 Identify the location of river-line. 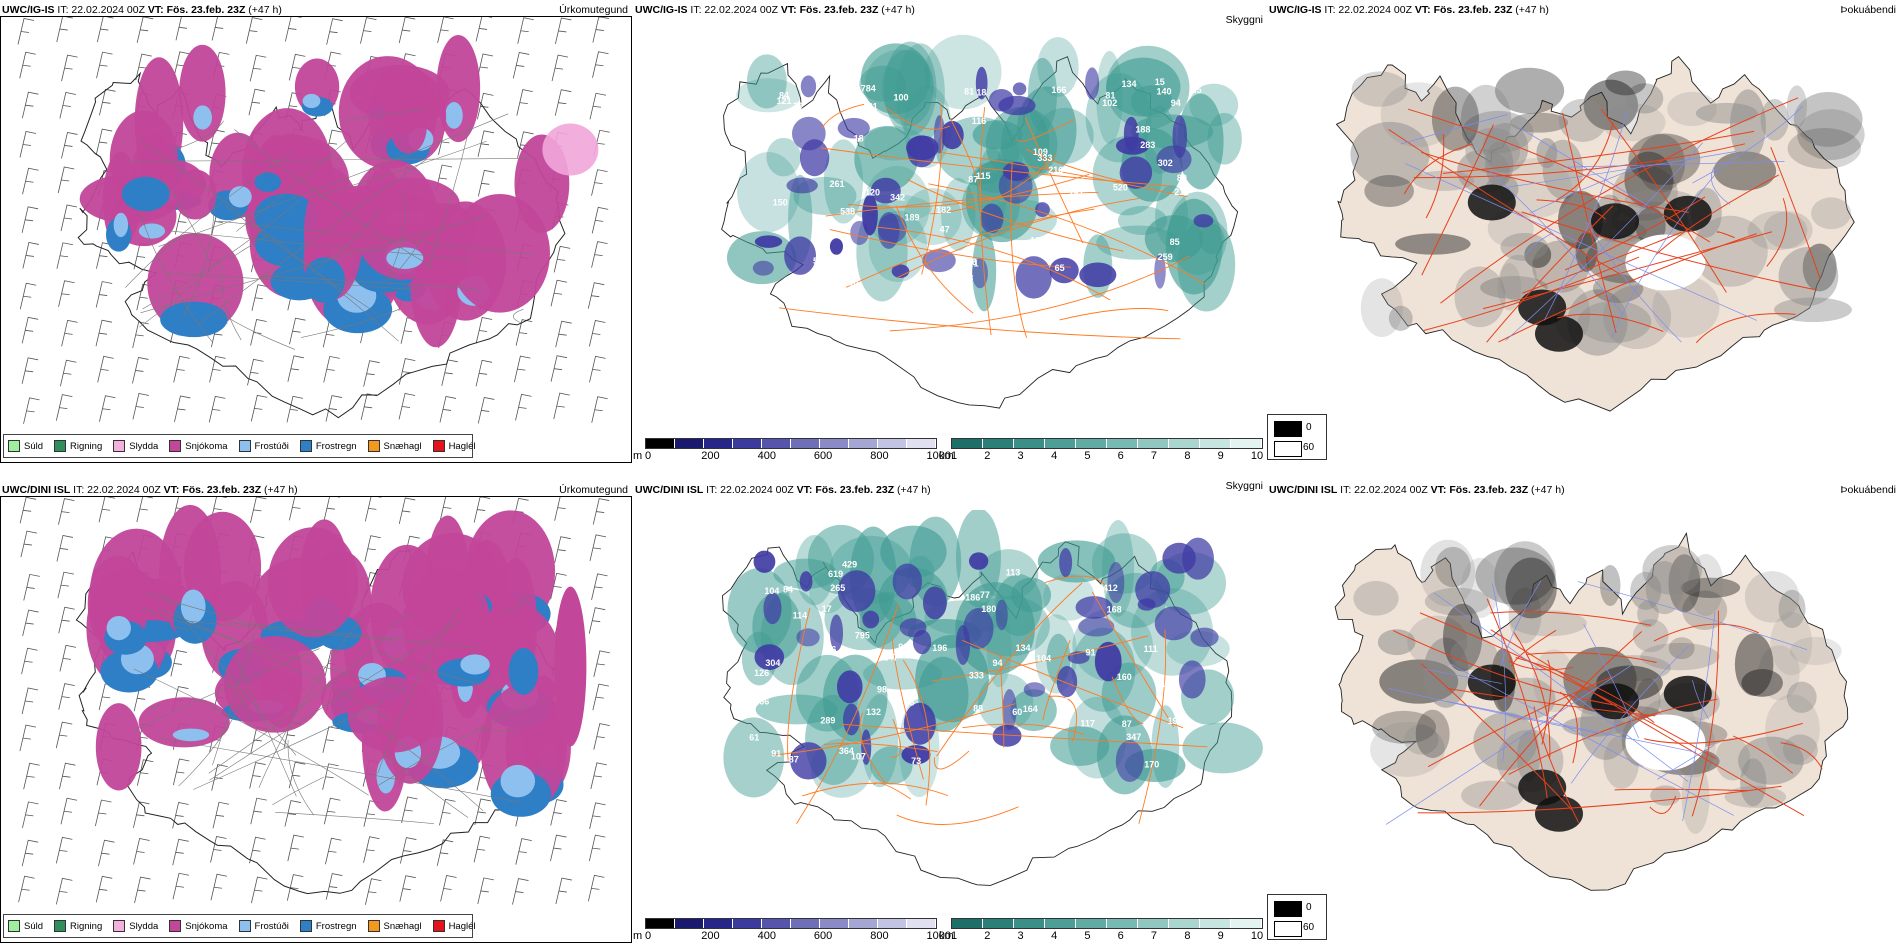
(1492, 711).